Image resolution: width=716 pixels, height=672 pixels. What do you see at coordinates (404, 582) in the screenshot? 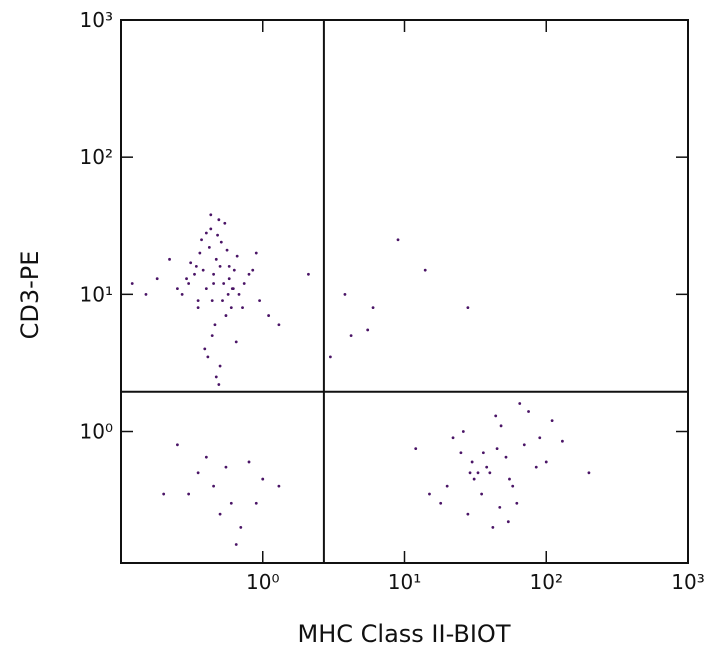
I see `x-tick-label: 10¹` at bounding box center [404, 582].